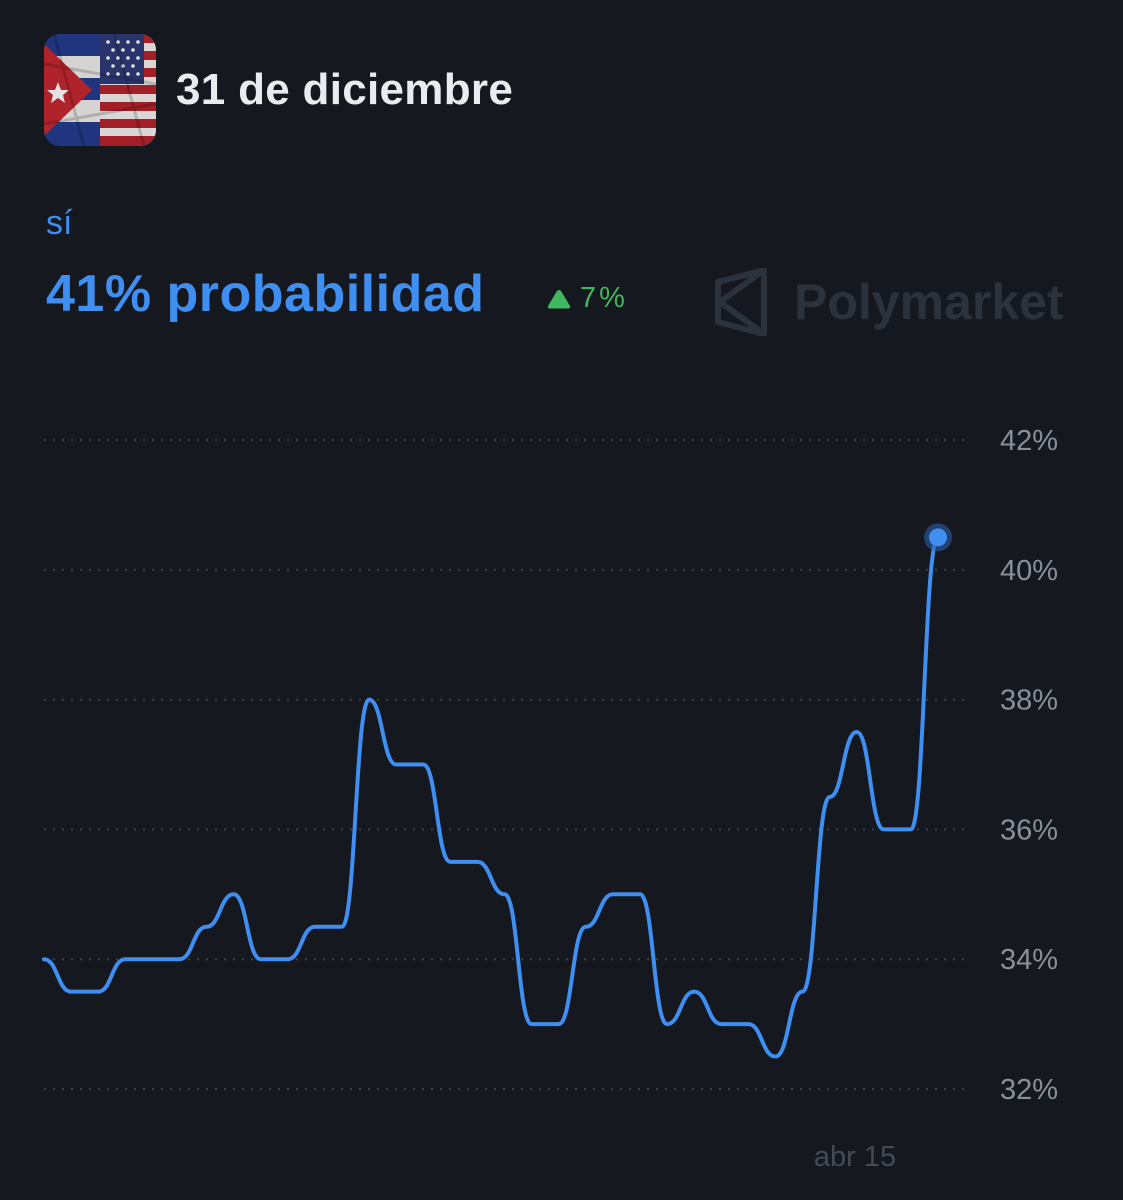 Image resolution: width=1123 pixels, height=1200 pixels. What do you see at coordinates (741, 302) in the screenshot?
I see `polymarket-logo-icon` at bounding box center [741, 302].